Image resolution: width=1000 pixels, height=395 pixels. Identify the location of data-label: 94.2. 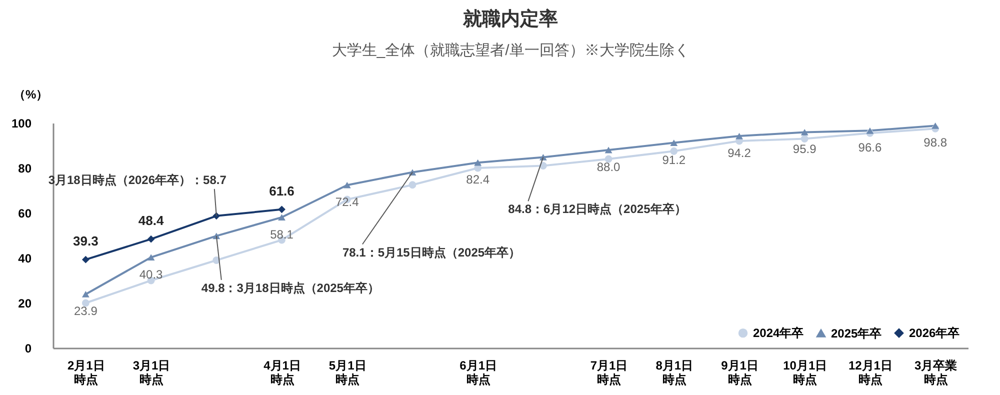
(740, 153).